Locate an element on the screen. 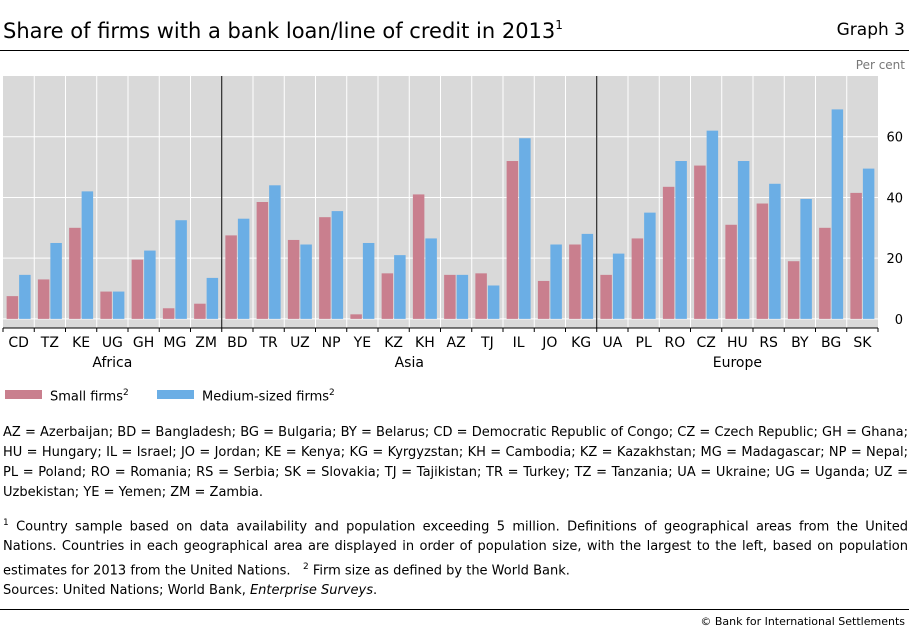 The image size is (909, 638). title-footnote-marker: 1 is located at coordinates (559, 25).